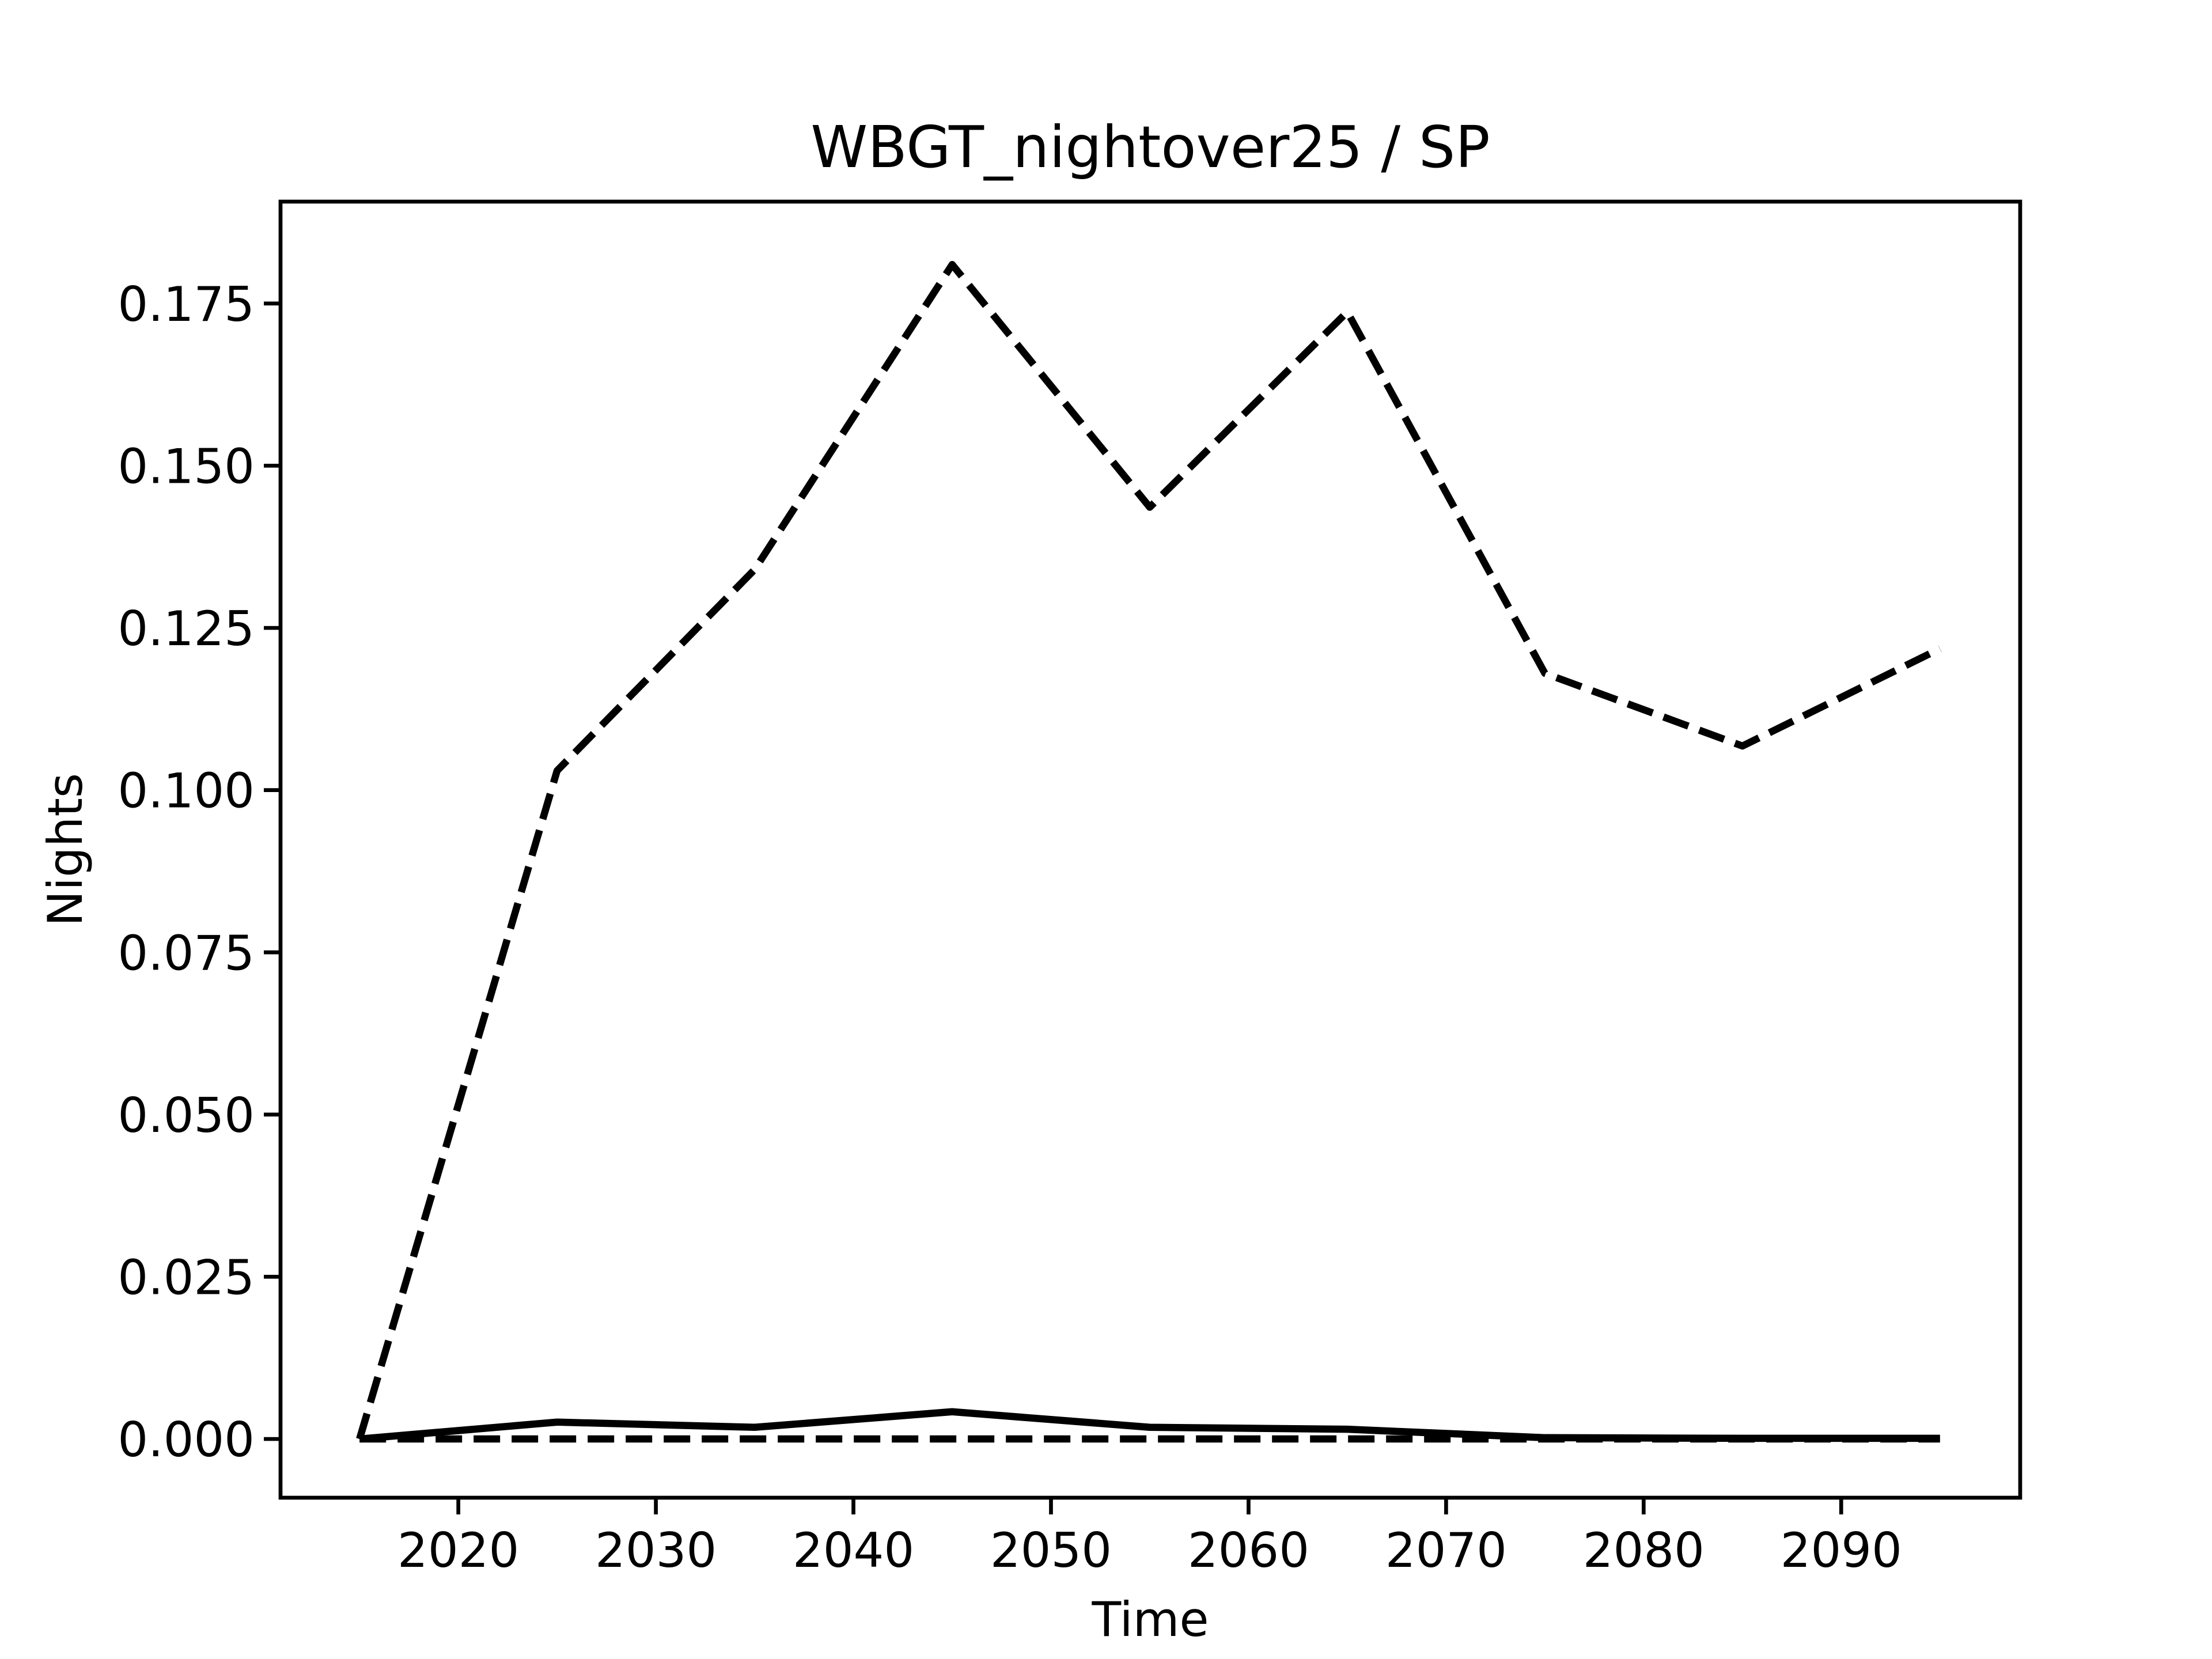 The image size is (2212, 1659). Describe the element at coordinates (458, 1550) in the screenshot. I see `x-tick-label: 2020` at that location.